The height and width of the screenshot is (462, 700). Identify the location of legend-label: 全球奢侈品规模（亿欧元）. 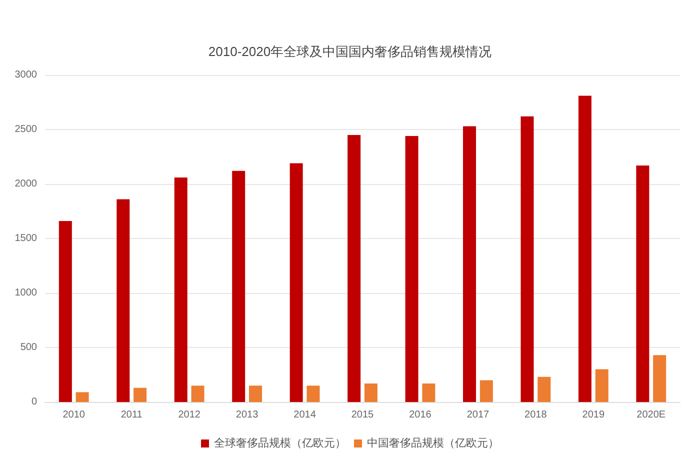
(280, 443).